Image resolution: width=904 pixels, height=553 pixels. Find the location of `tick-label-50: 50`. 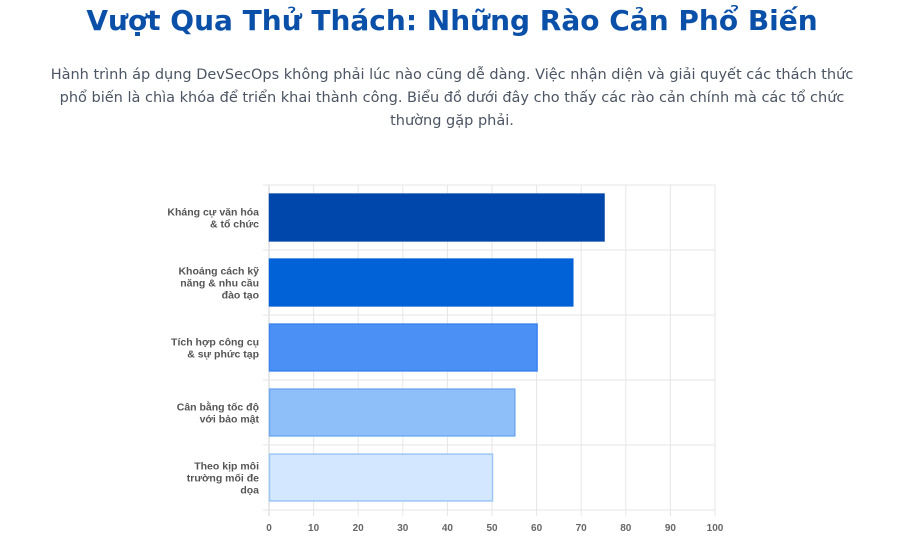

tick-label-50: 50 is located at coordinates (492, 528).